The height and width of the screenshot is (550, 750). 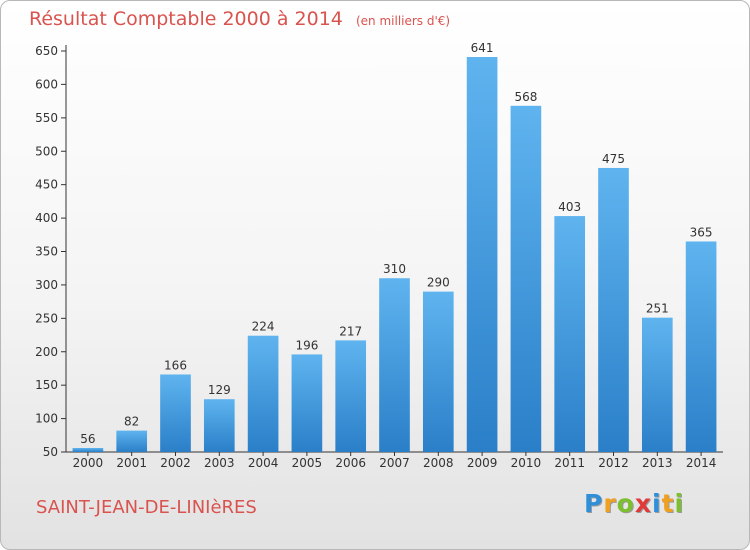 I want to click on commune-name: SAINT-JEAN-DE-LINIèRES, so click(x=146, y=507).